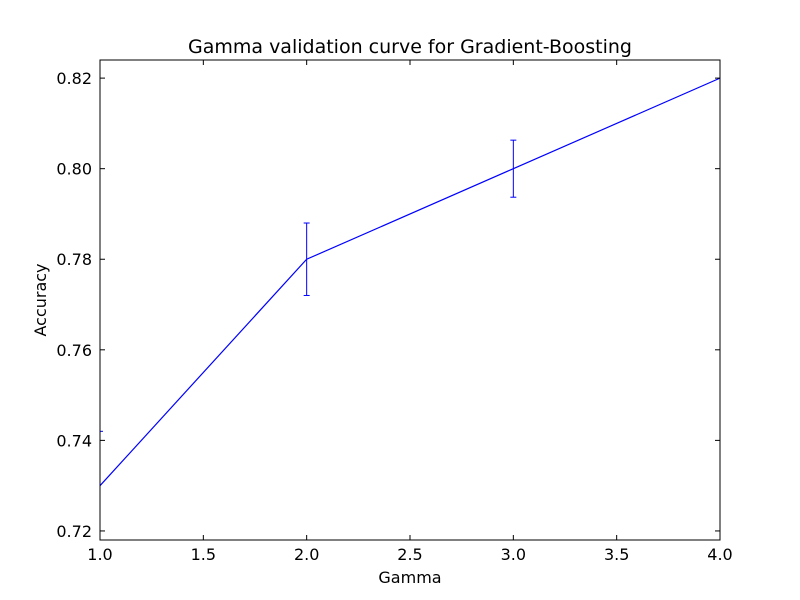  Describe the element at coordinates (74, 169) in the screenshot. I see `y-tick-label: 0.80` at that location.